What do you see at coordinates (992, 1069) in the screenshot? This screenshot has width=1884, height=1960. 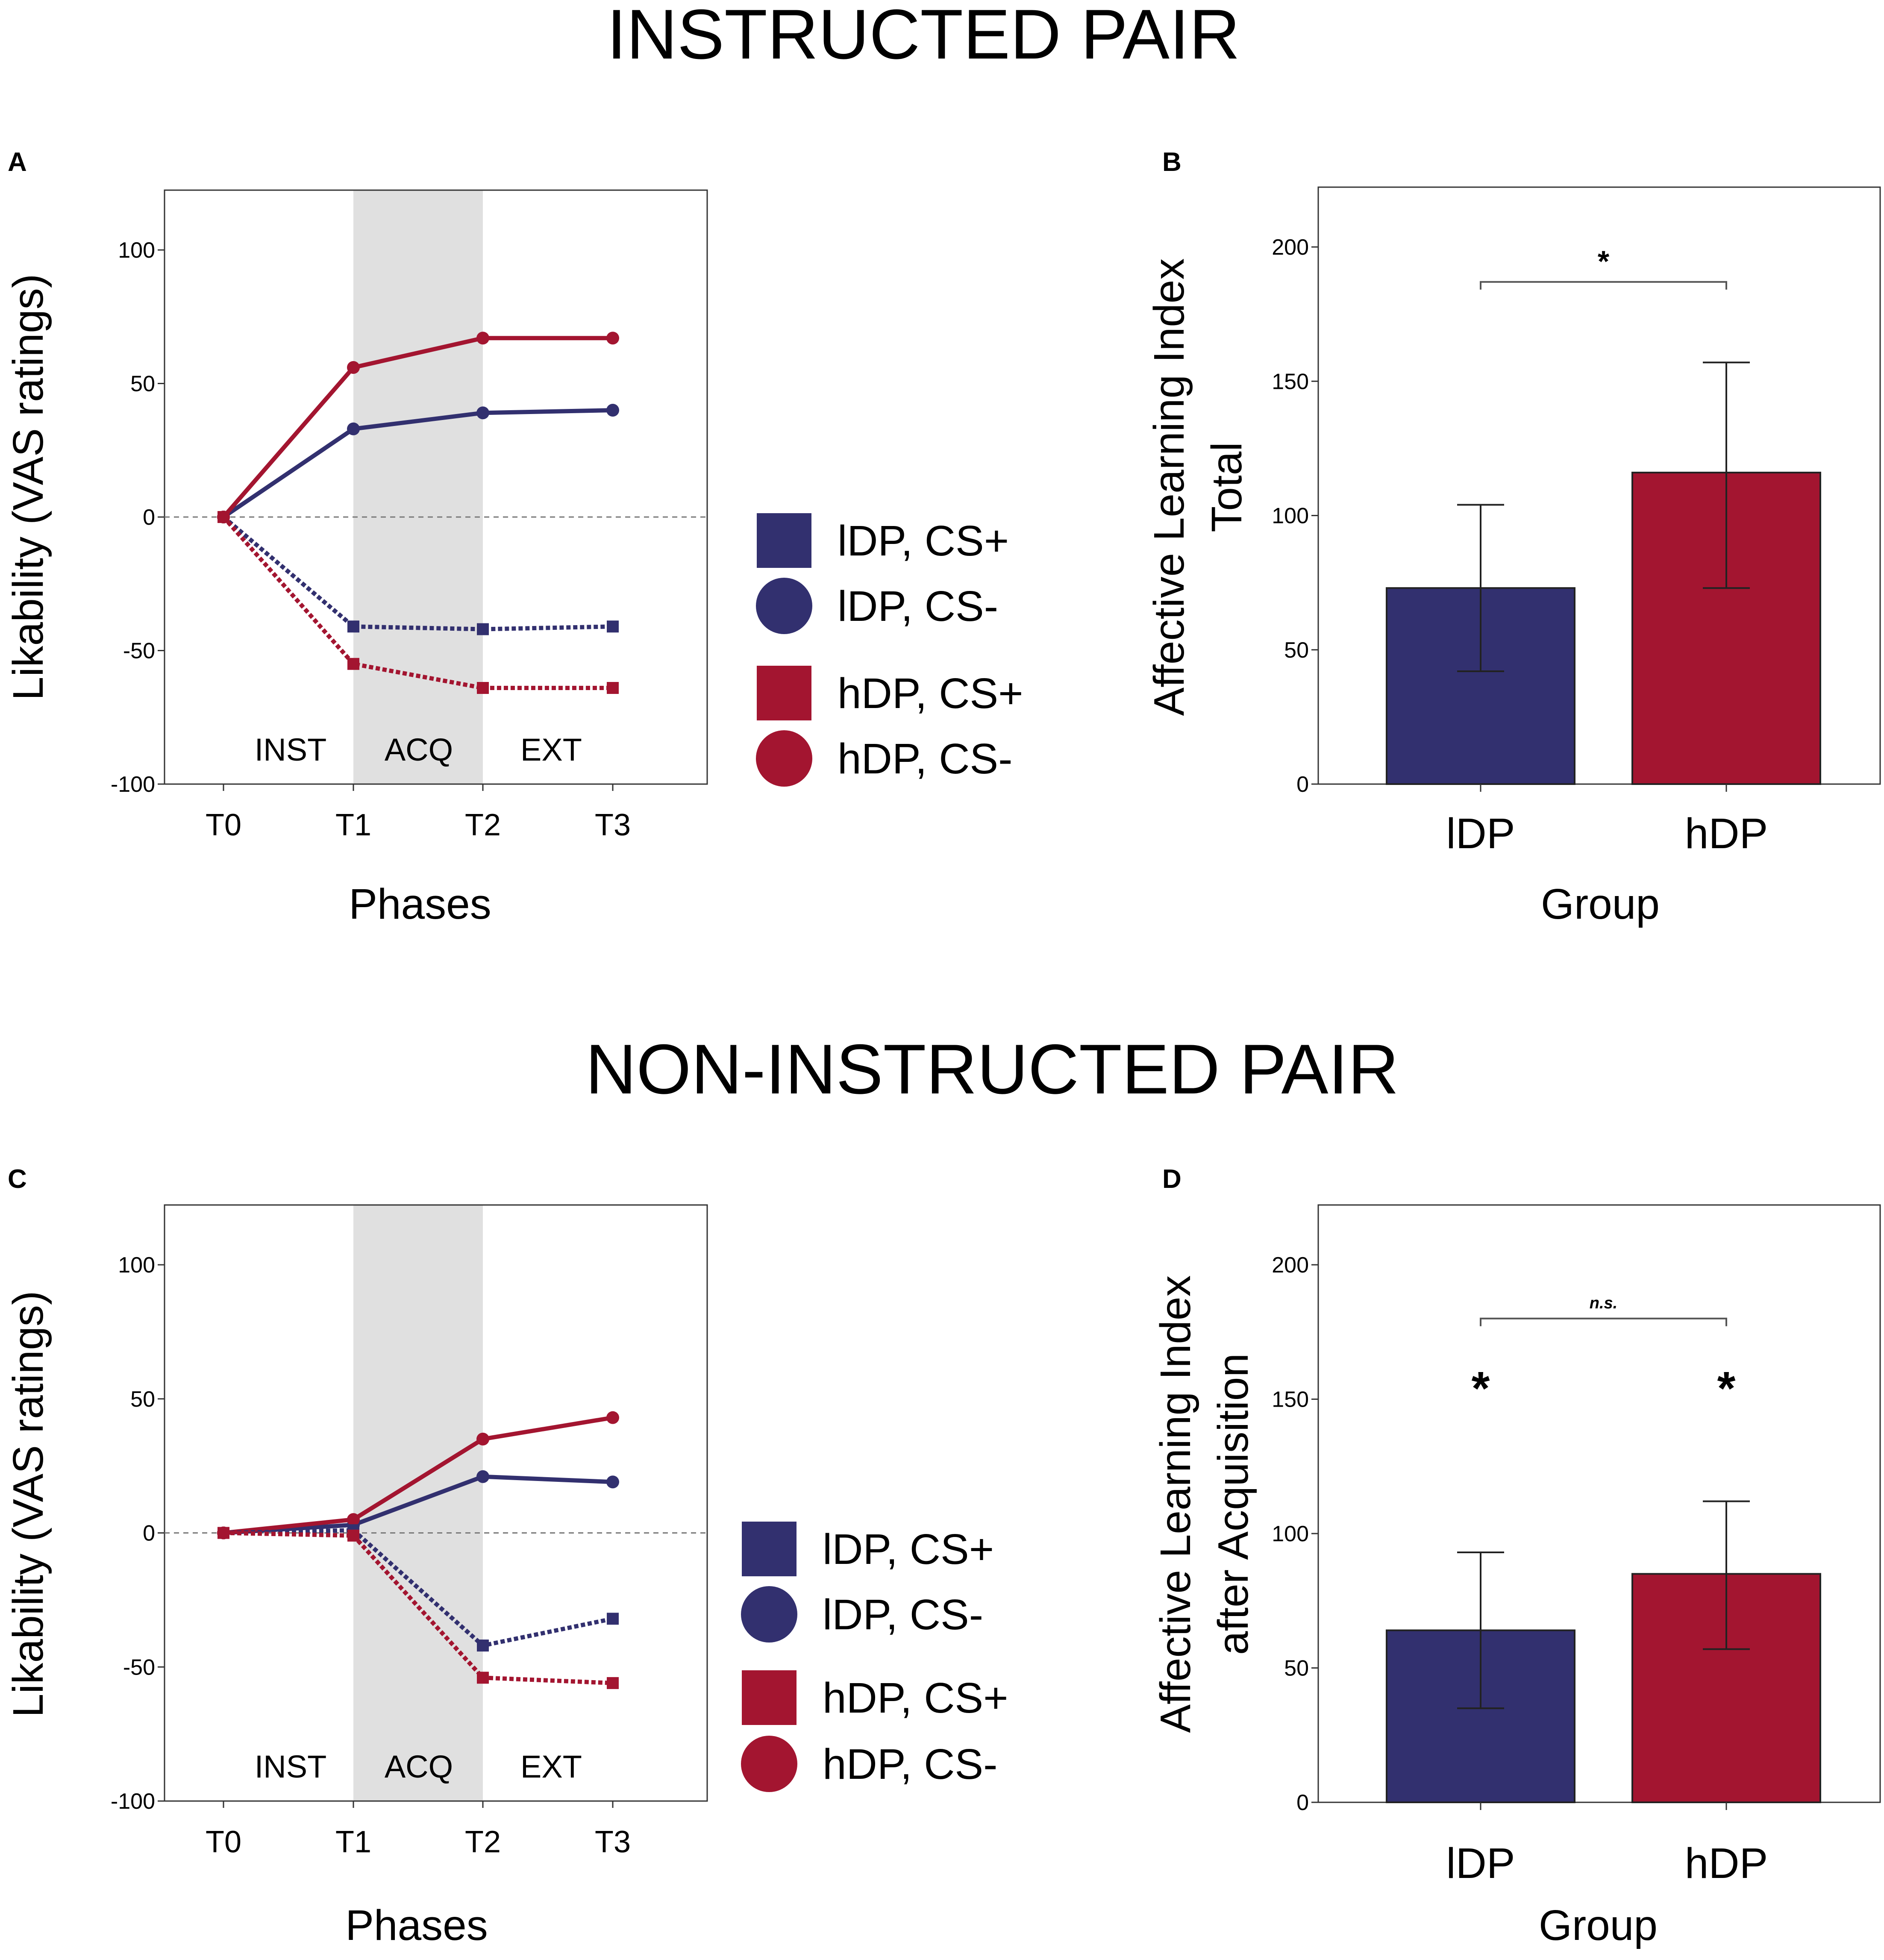 I see `title-non-instructed: NON-INSTRUCTED PAIR` at bounding box center [992, 1069].